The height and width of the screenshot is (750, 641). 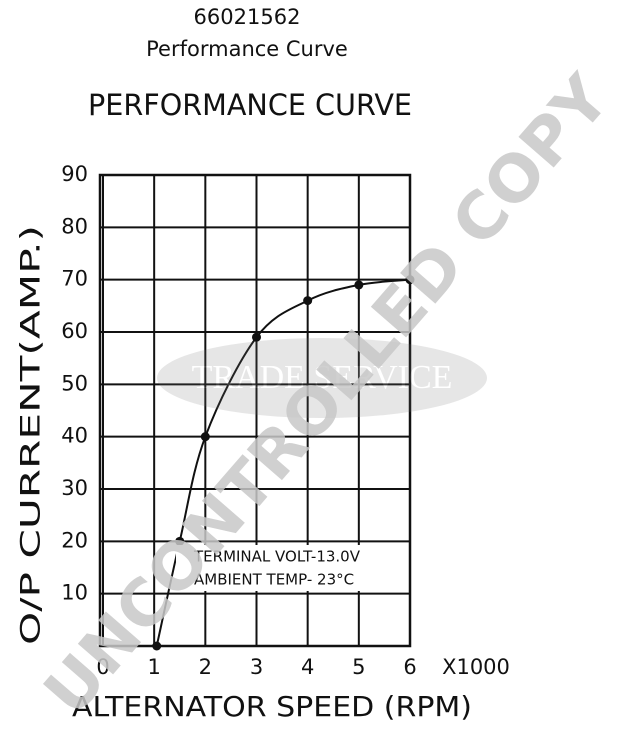 I want to click on y-axis-label: O/P CURRENT(AMP.), so click(x=31, y=435).